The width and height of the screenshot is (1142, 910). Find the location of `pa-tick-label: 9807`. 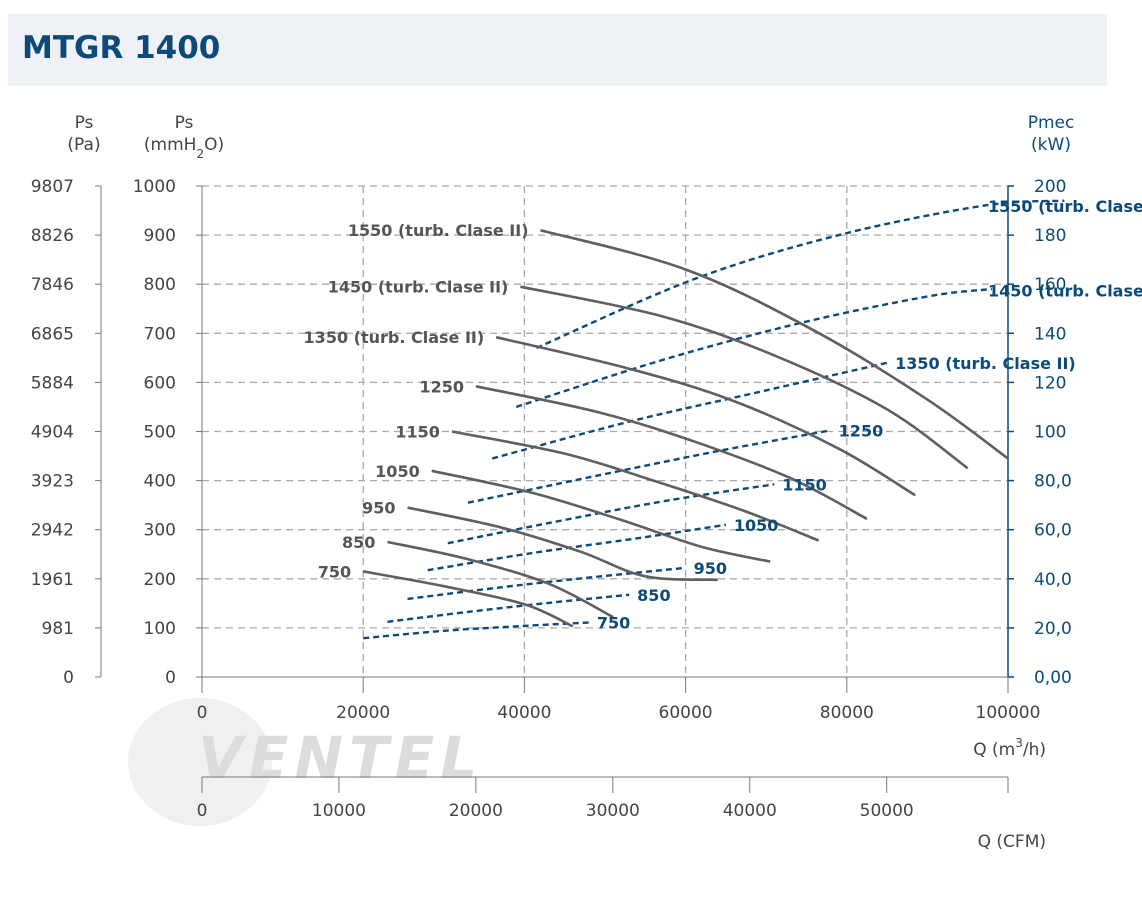

pa-tick-label: 9807 is located at coordinates (52, 187).